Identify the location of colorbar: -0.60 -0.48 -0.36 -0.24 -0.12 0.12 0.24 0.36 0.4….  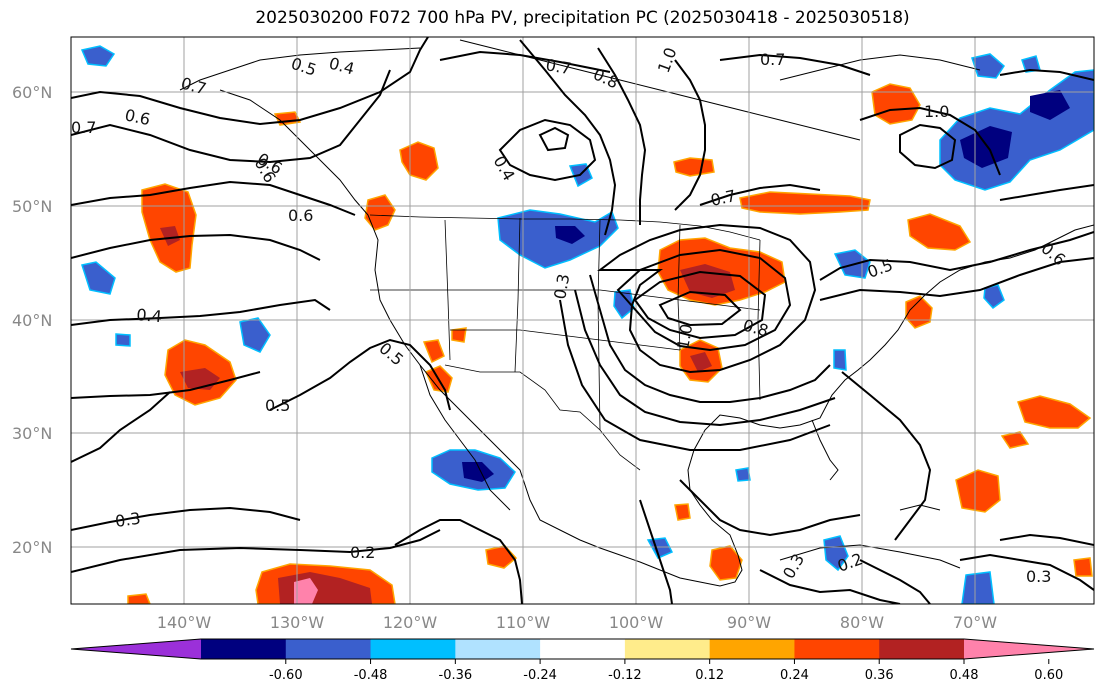
(582, 660).